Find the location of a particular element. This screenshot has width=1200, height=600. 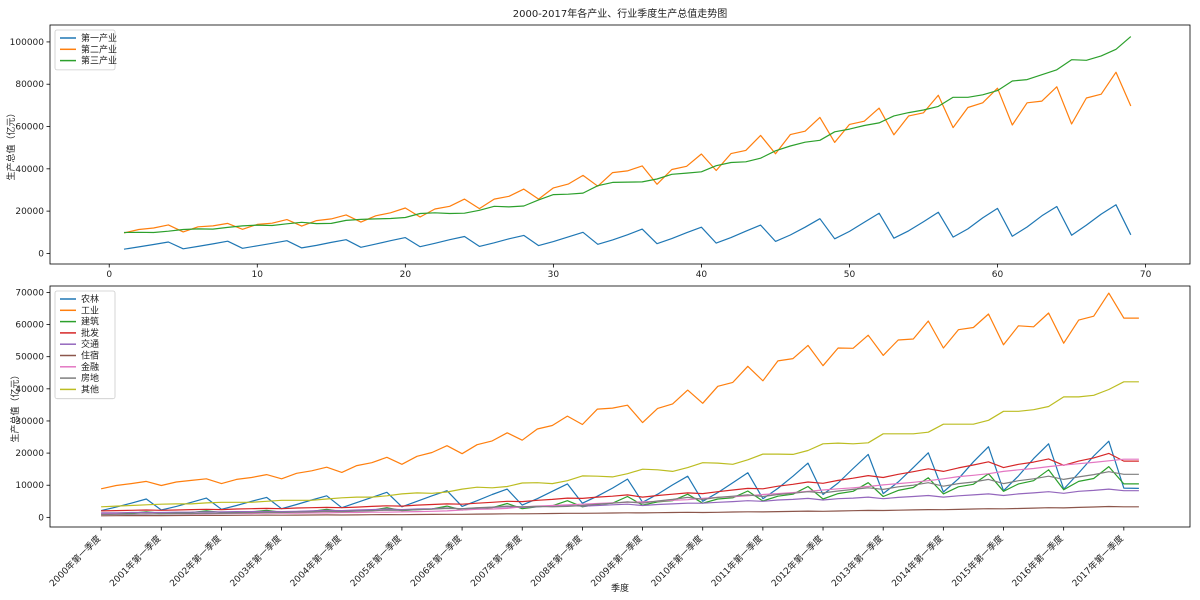

x-tick-label: 2005年第一季度 is located at coordinates (376, 561).